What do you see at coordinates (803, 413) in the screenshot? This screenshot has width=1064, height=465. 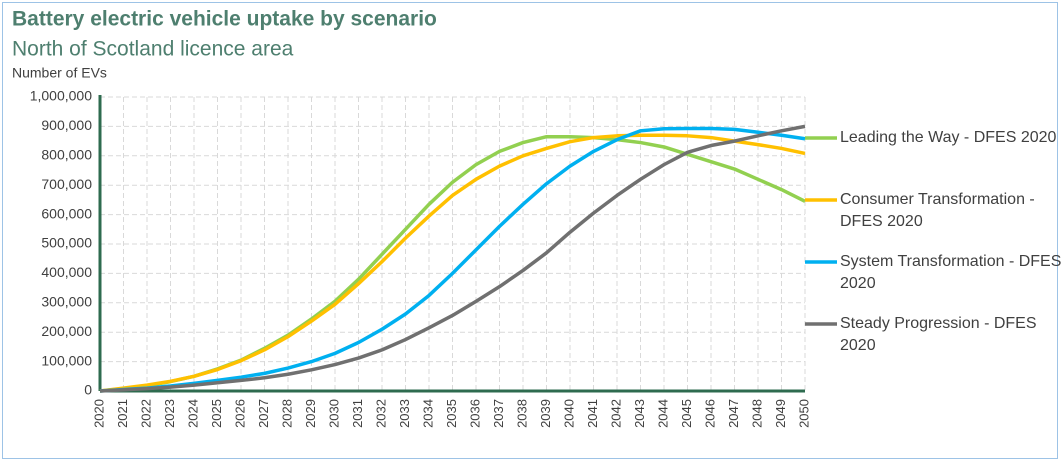 I see `x-tick-label: 2050` at bounding box center [803, 413].